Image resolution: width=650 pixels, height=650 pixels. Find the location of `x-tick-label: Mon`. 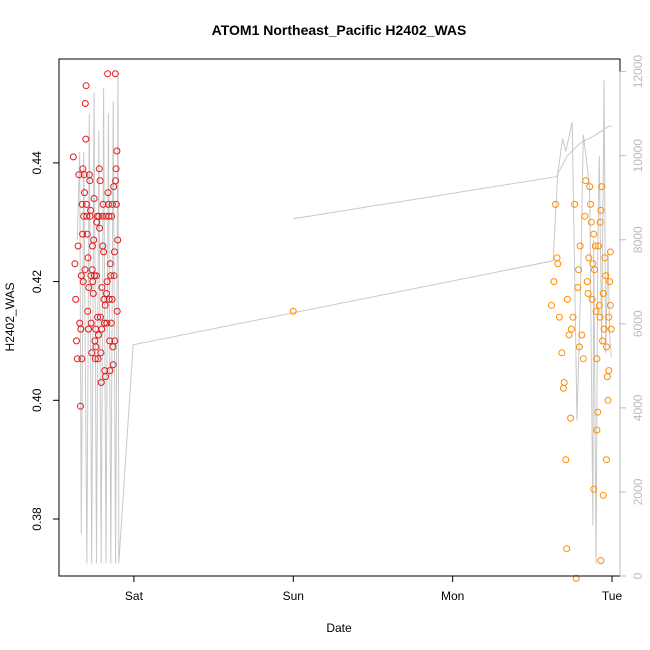

x-tick-label: Mon is located at coordinates (452, 596).